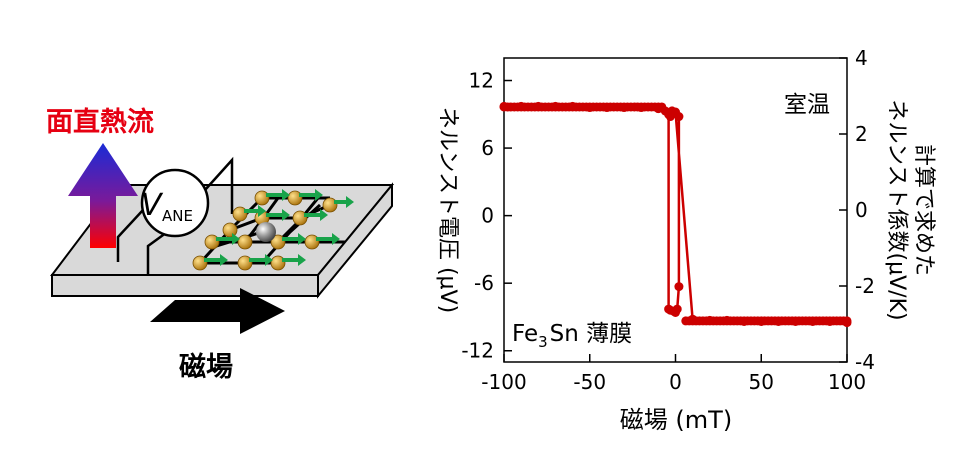  What do you see at coordinates (861, 134) in the screenshot?
I see `y2-tick-label: 2` at bounding box center [861, 134].